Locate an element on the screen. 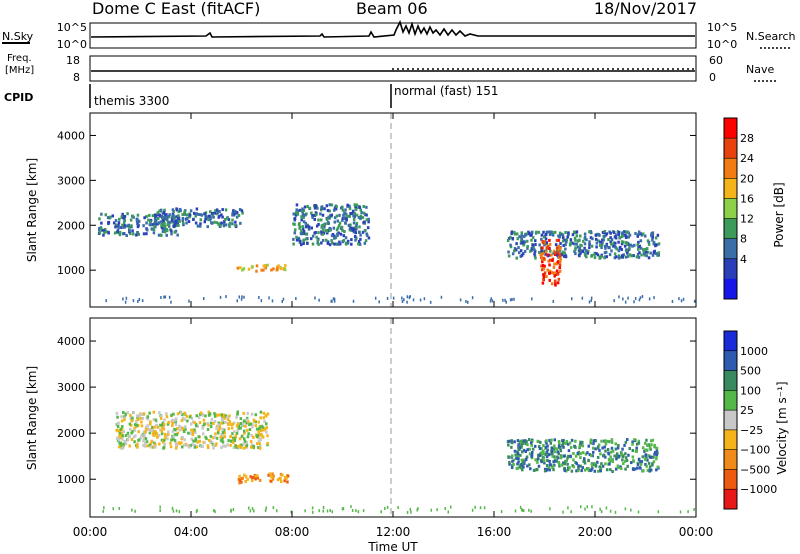 The width and height of the screenshot is (800, 554). nsky-trace is located at coordinates (392, 28).